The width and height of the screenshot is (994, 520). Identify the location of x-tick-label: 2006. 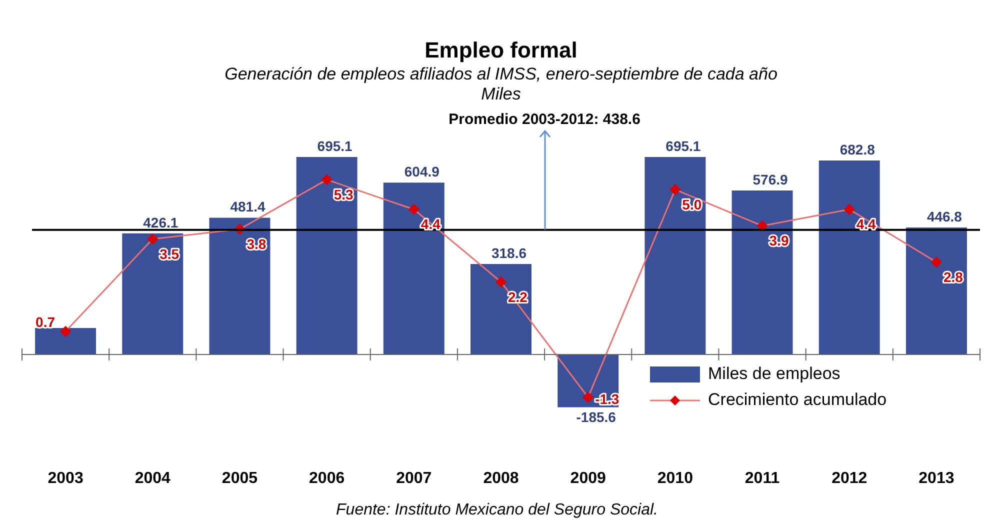
(327, 478).